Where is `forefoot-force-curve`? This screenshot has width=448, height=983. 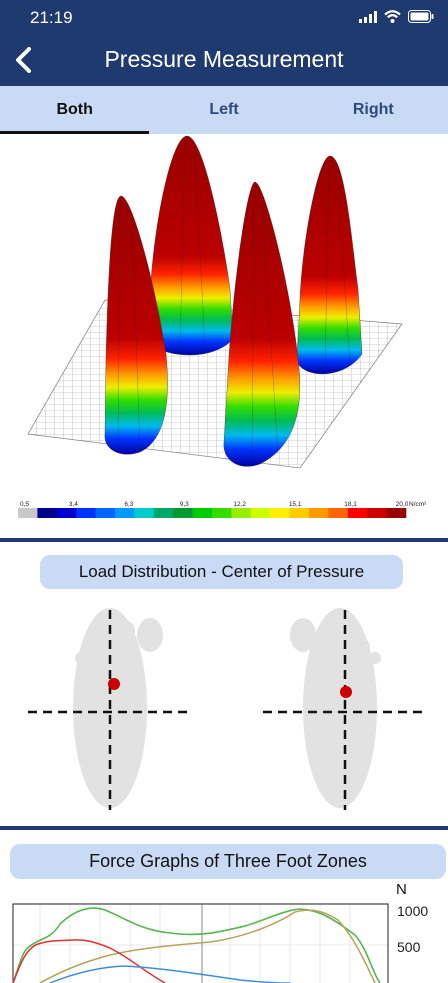 forefoot-force-curve is located at coordinates (170, 974).